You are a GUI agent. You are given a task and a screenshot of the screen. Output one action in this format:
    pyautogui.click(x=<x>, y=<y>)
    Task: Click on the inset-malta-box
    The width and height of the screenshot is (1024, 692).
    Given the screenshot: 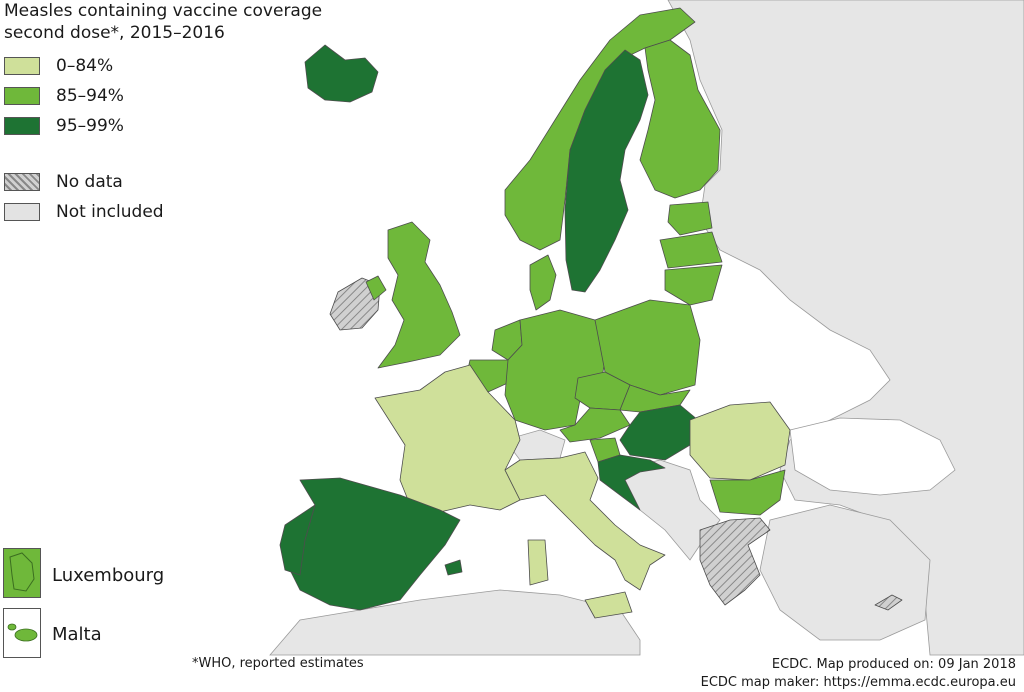 What is the action you would take?
    pyautogui.click(x=22, y=633)
    